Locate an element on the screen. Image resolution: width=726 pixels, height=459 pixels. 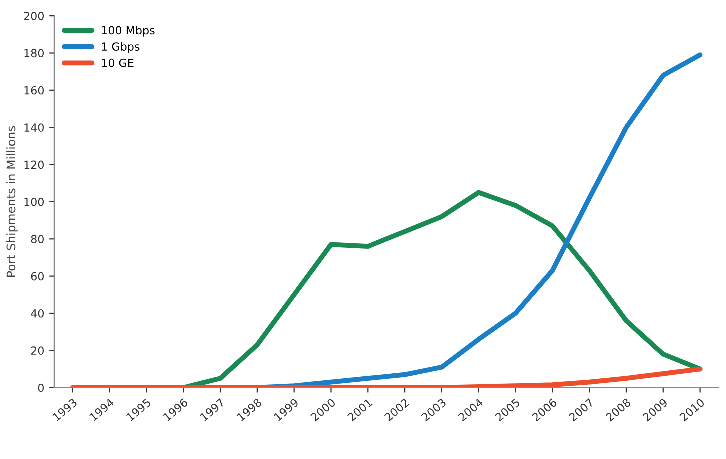
y-tick-label: 180 is located at coordinates (34, 53).